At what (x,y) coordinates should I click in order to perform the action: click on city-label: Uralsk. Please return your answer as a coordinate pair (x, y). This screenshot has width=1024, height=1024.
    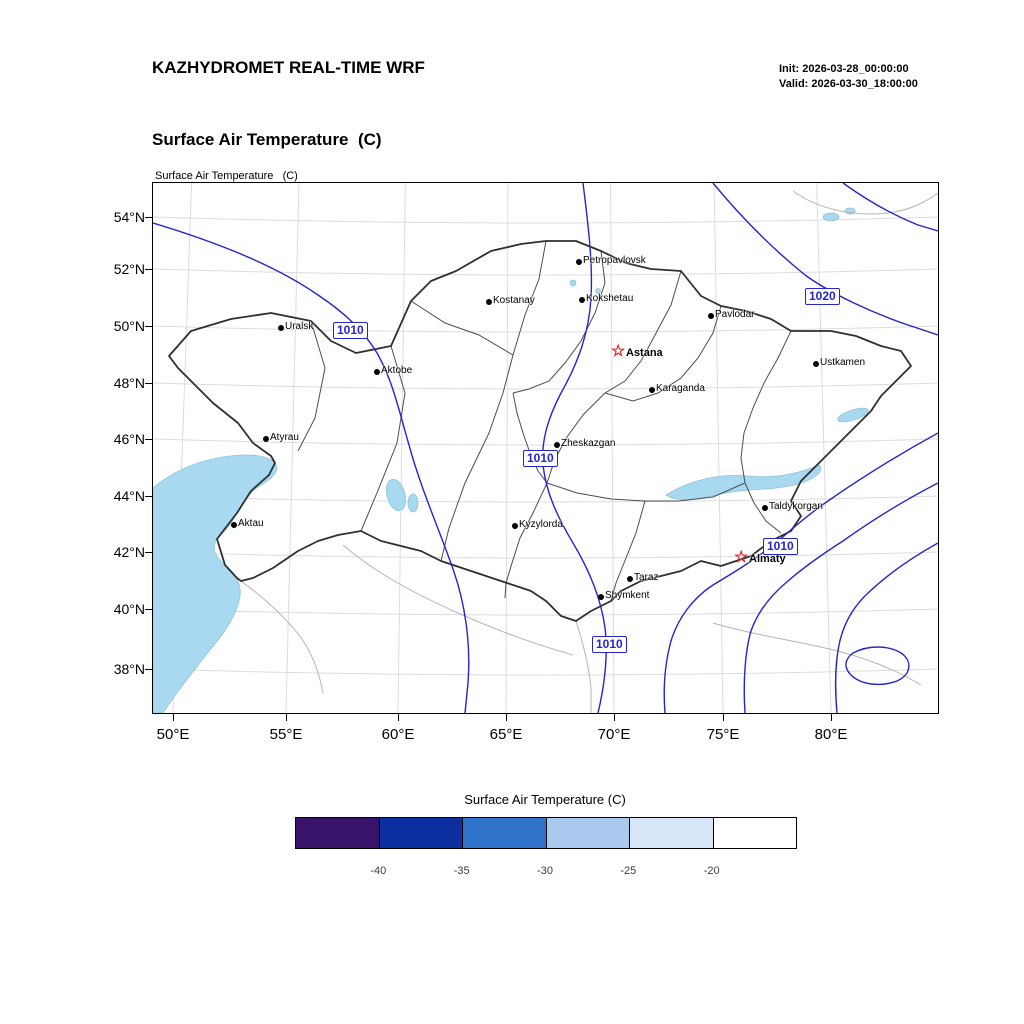
    Looking at the image, I should click on (299, 326).